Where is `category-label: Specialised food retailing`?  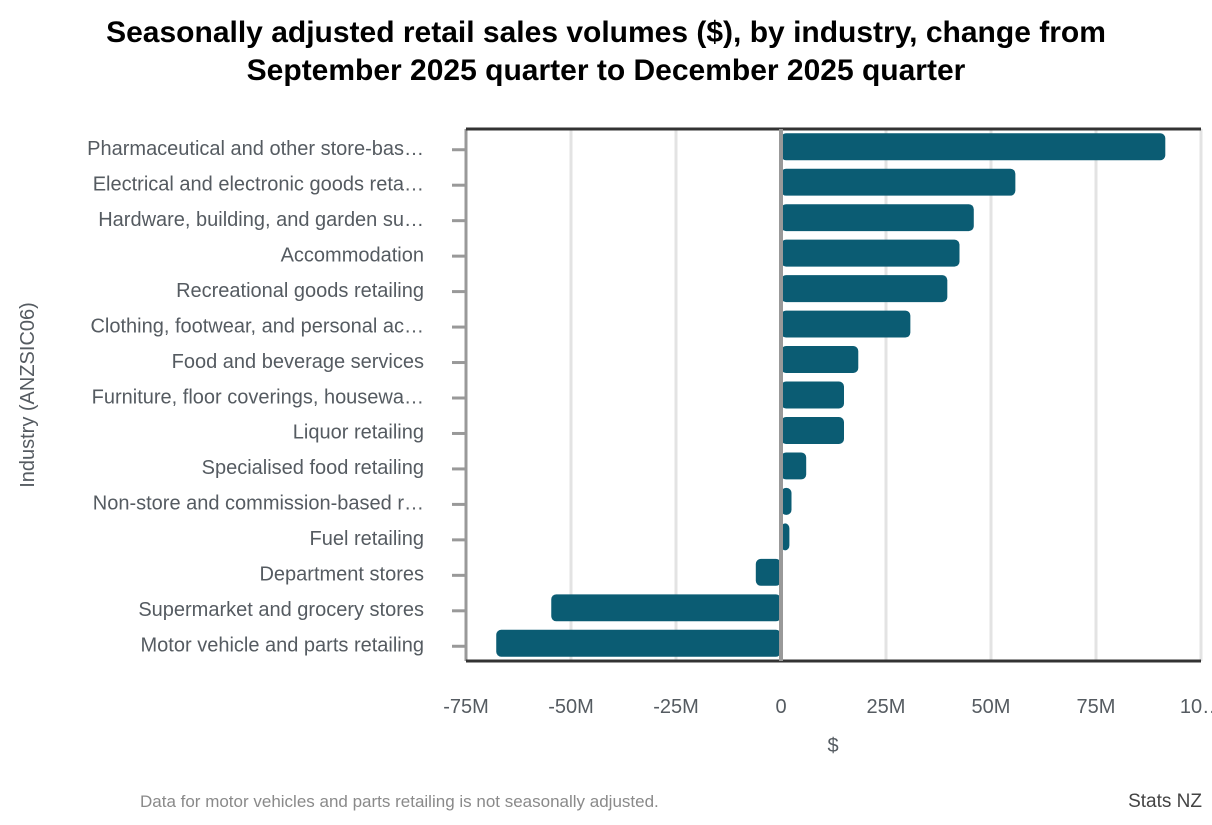
category-label: Specialised food retailing is located at coordinates (313, 468).